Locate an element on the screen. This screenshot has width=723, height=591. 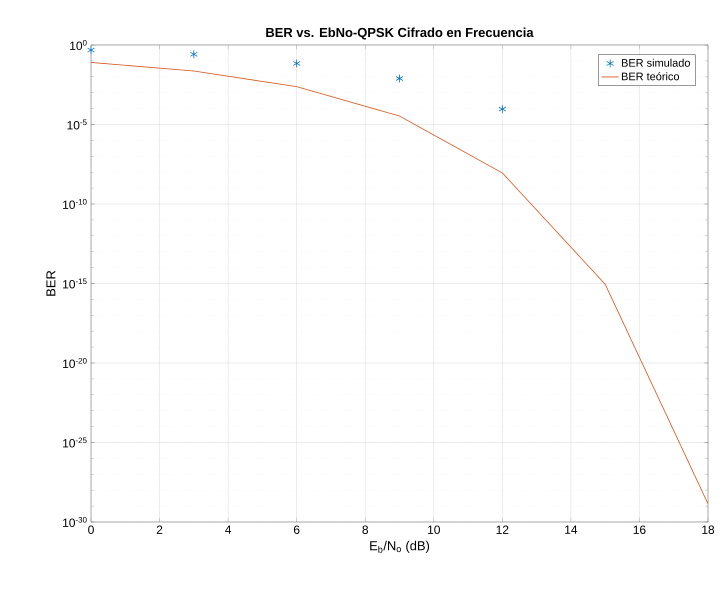
x-tick-label: 14 is located at coordinates (571, 530).